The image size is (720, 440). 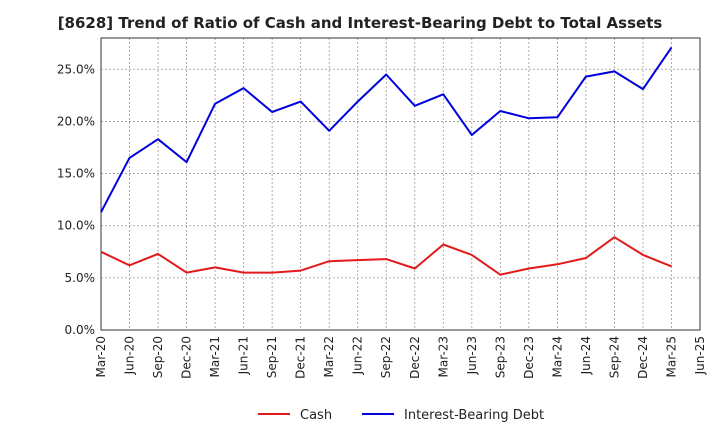 I want to click on x-tick-label: Mar-23, so click(x=443, y=356).